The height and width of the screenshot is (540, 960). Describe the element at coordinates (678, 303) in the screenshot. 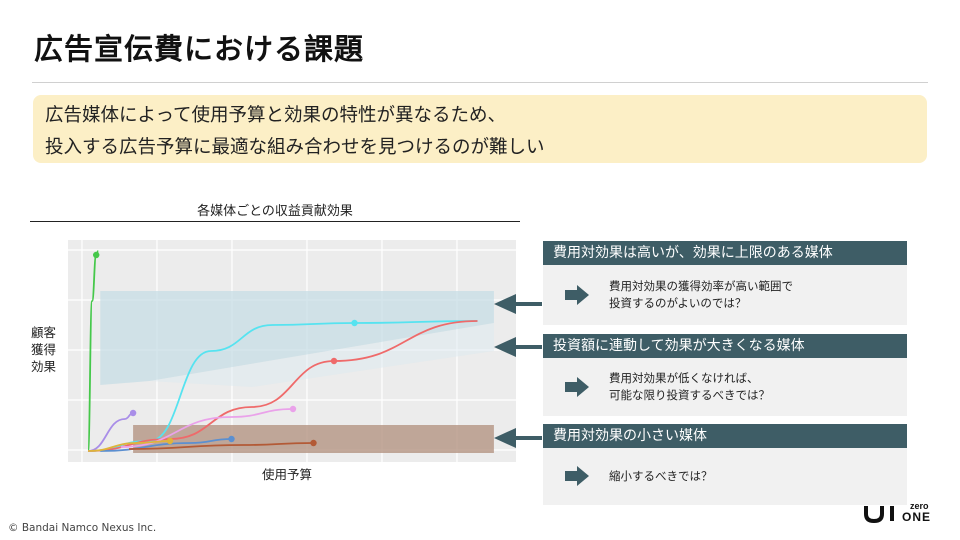

I see `panel-1-text-2: 投資するのがよいのでは？` at that location.